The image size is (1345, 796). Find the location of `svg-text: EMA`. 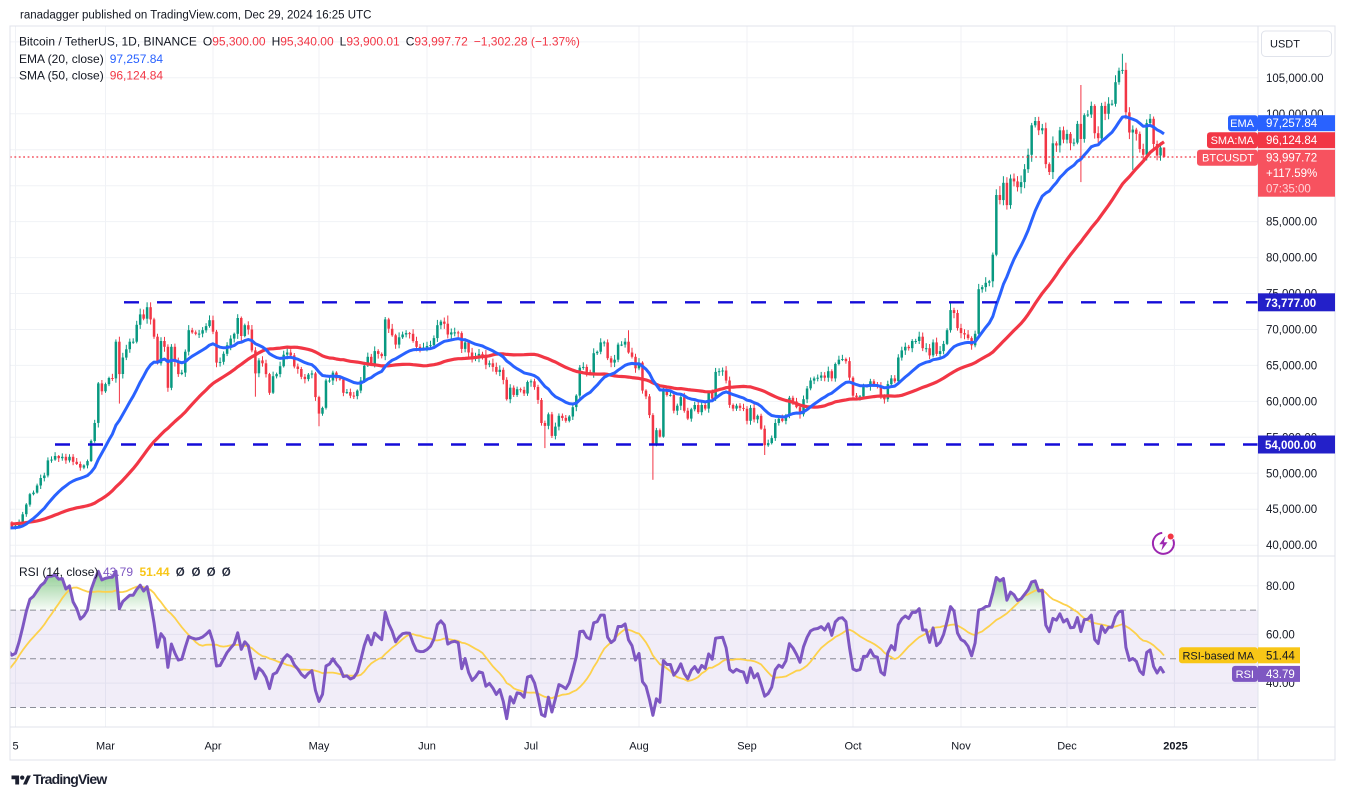

svg-text: EMA is located at coordinates (1242, 124).